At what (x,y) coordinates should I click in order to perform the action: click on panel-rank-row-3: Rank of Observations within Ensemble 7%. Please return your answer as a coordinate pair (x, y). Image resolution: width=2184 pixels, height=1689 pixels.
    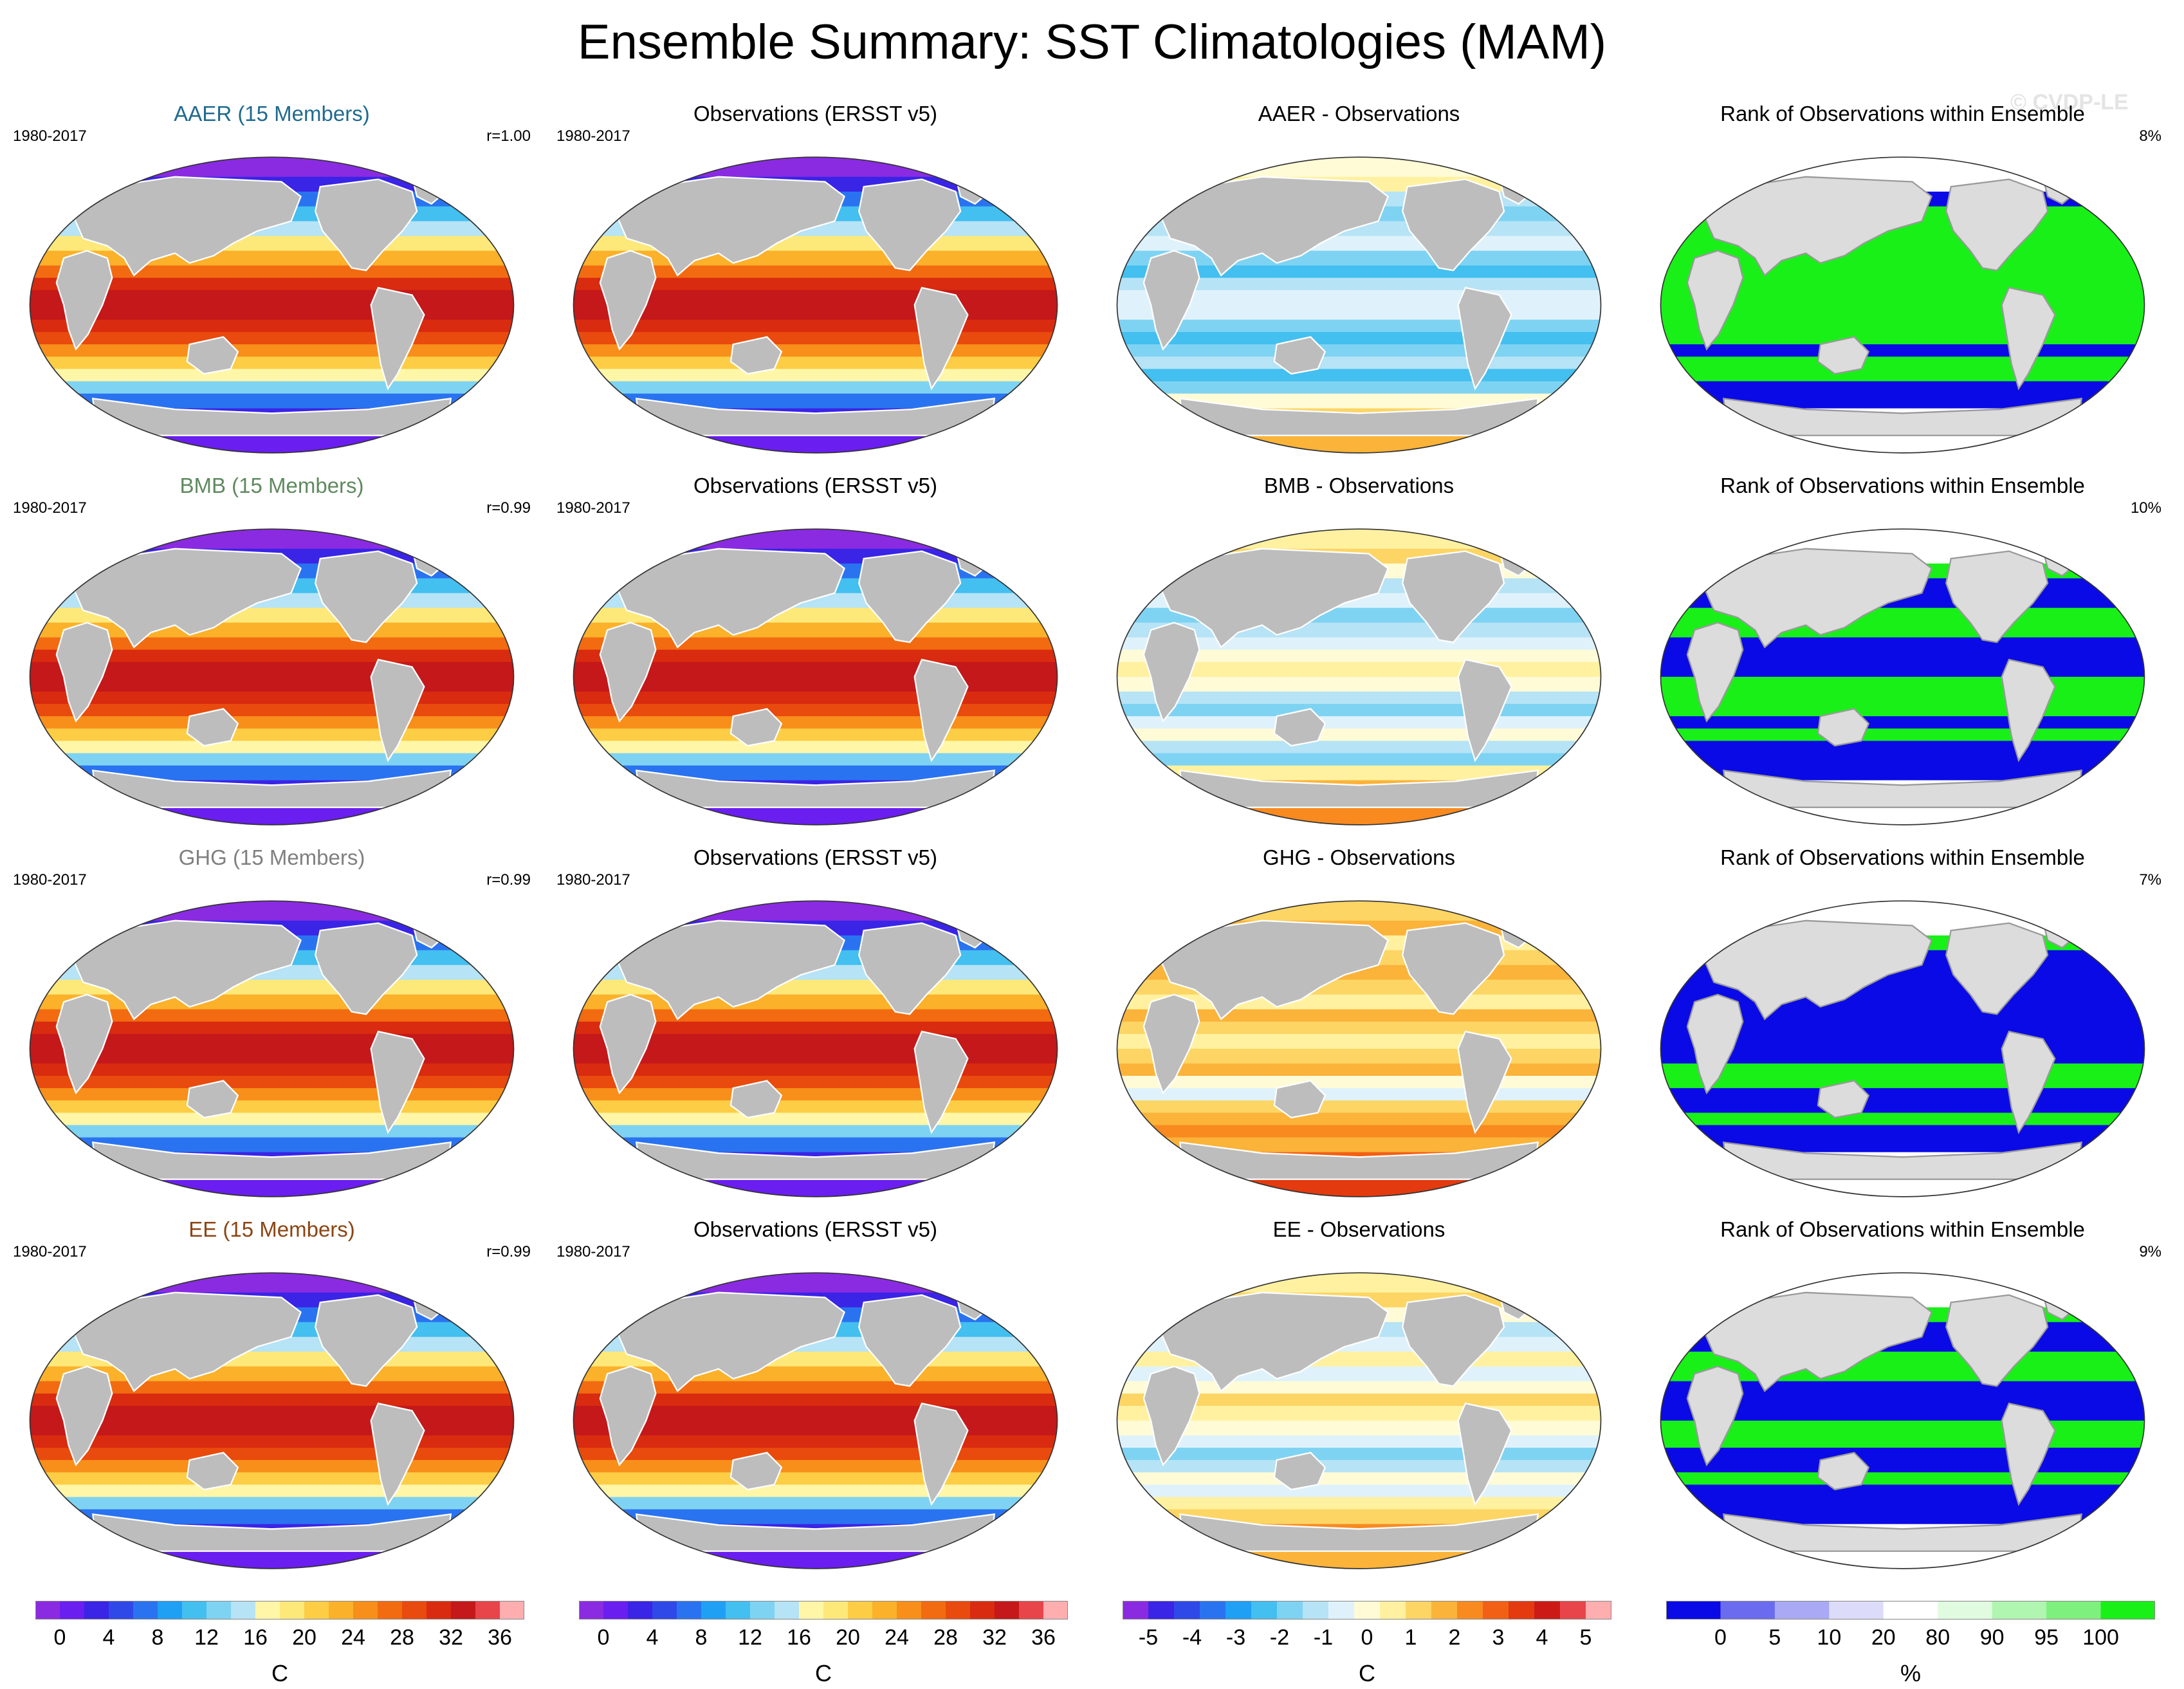
    Looking at the image, I should click on (1902, 1031).